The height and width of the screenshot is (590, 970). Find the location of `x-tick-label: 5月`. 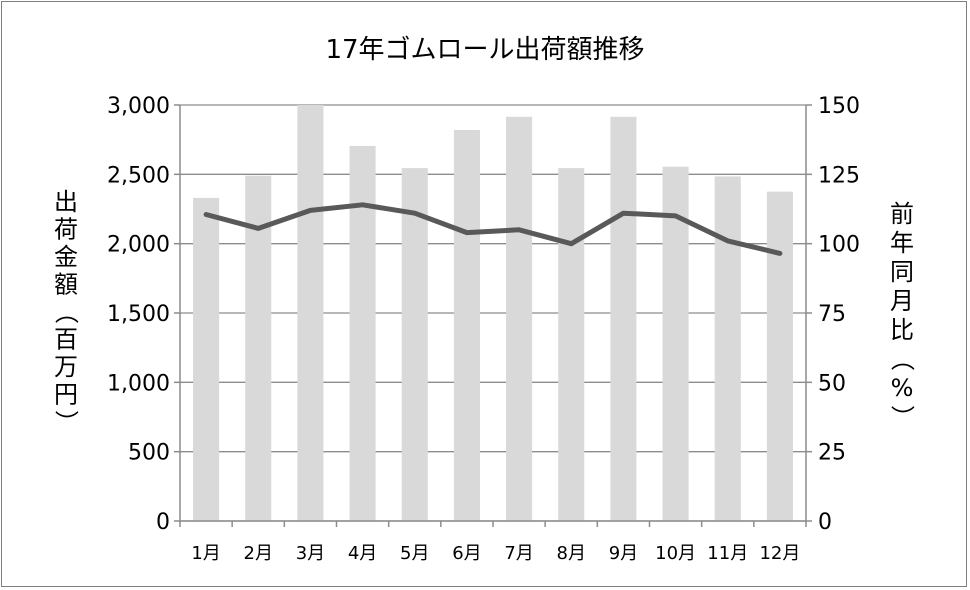

x-tick-label: 5月 is located at coordinates (414, 553).